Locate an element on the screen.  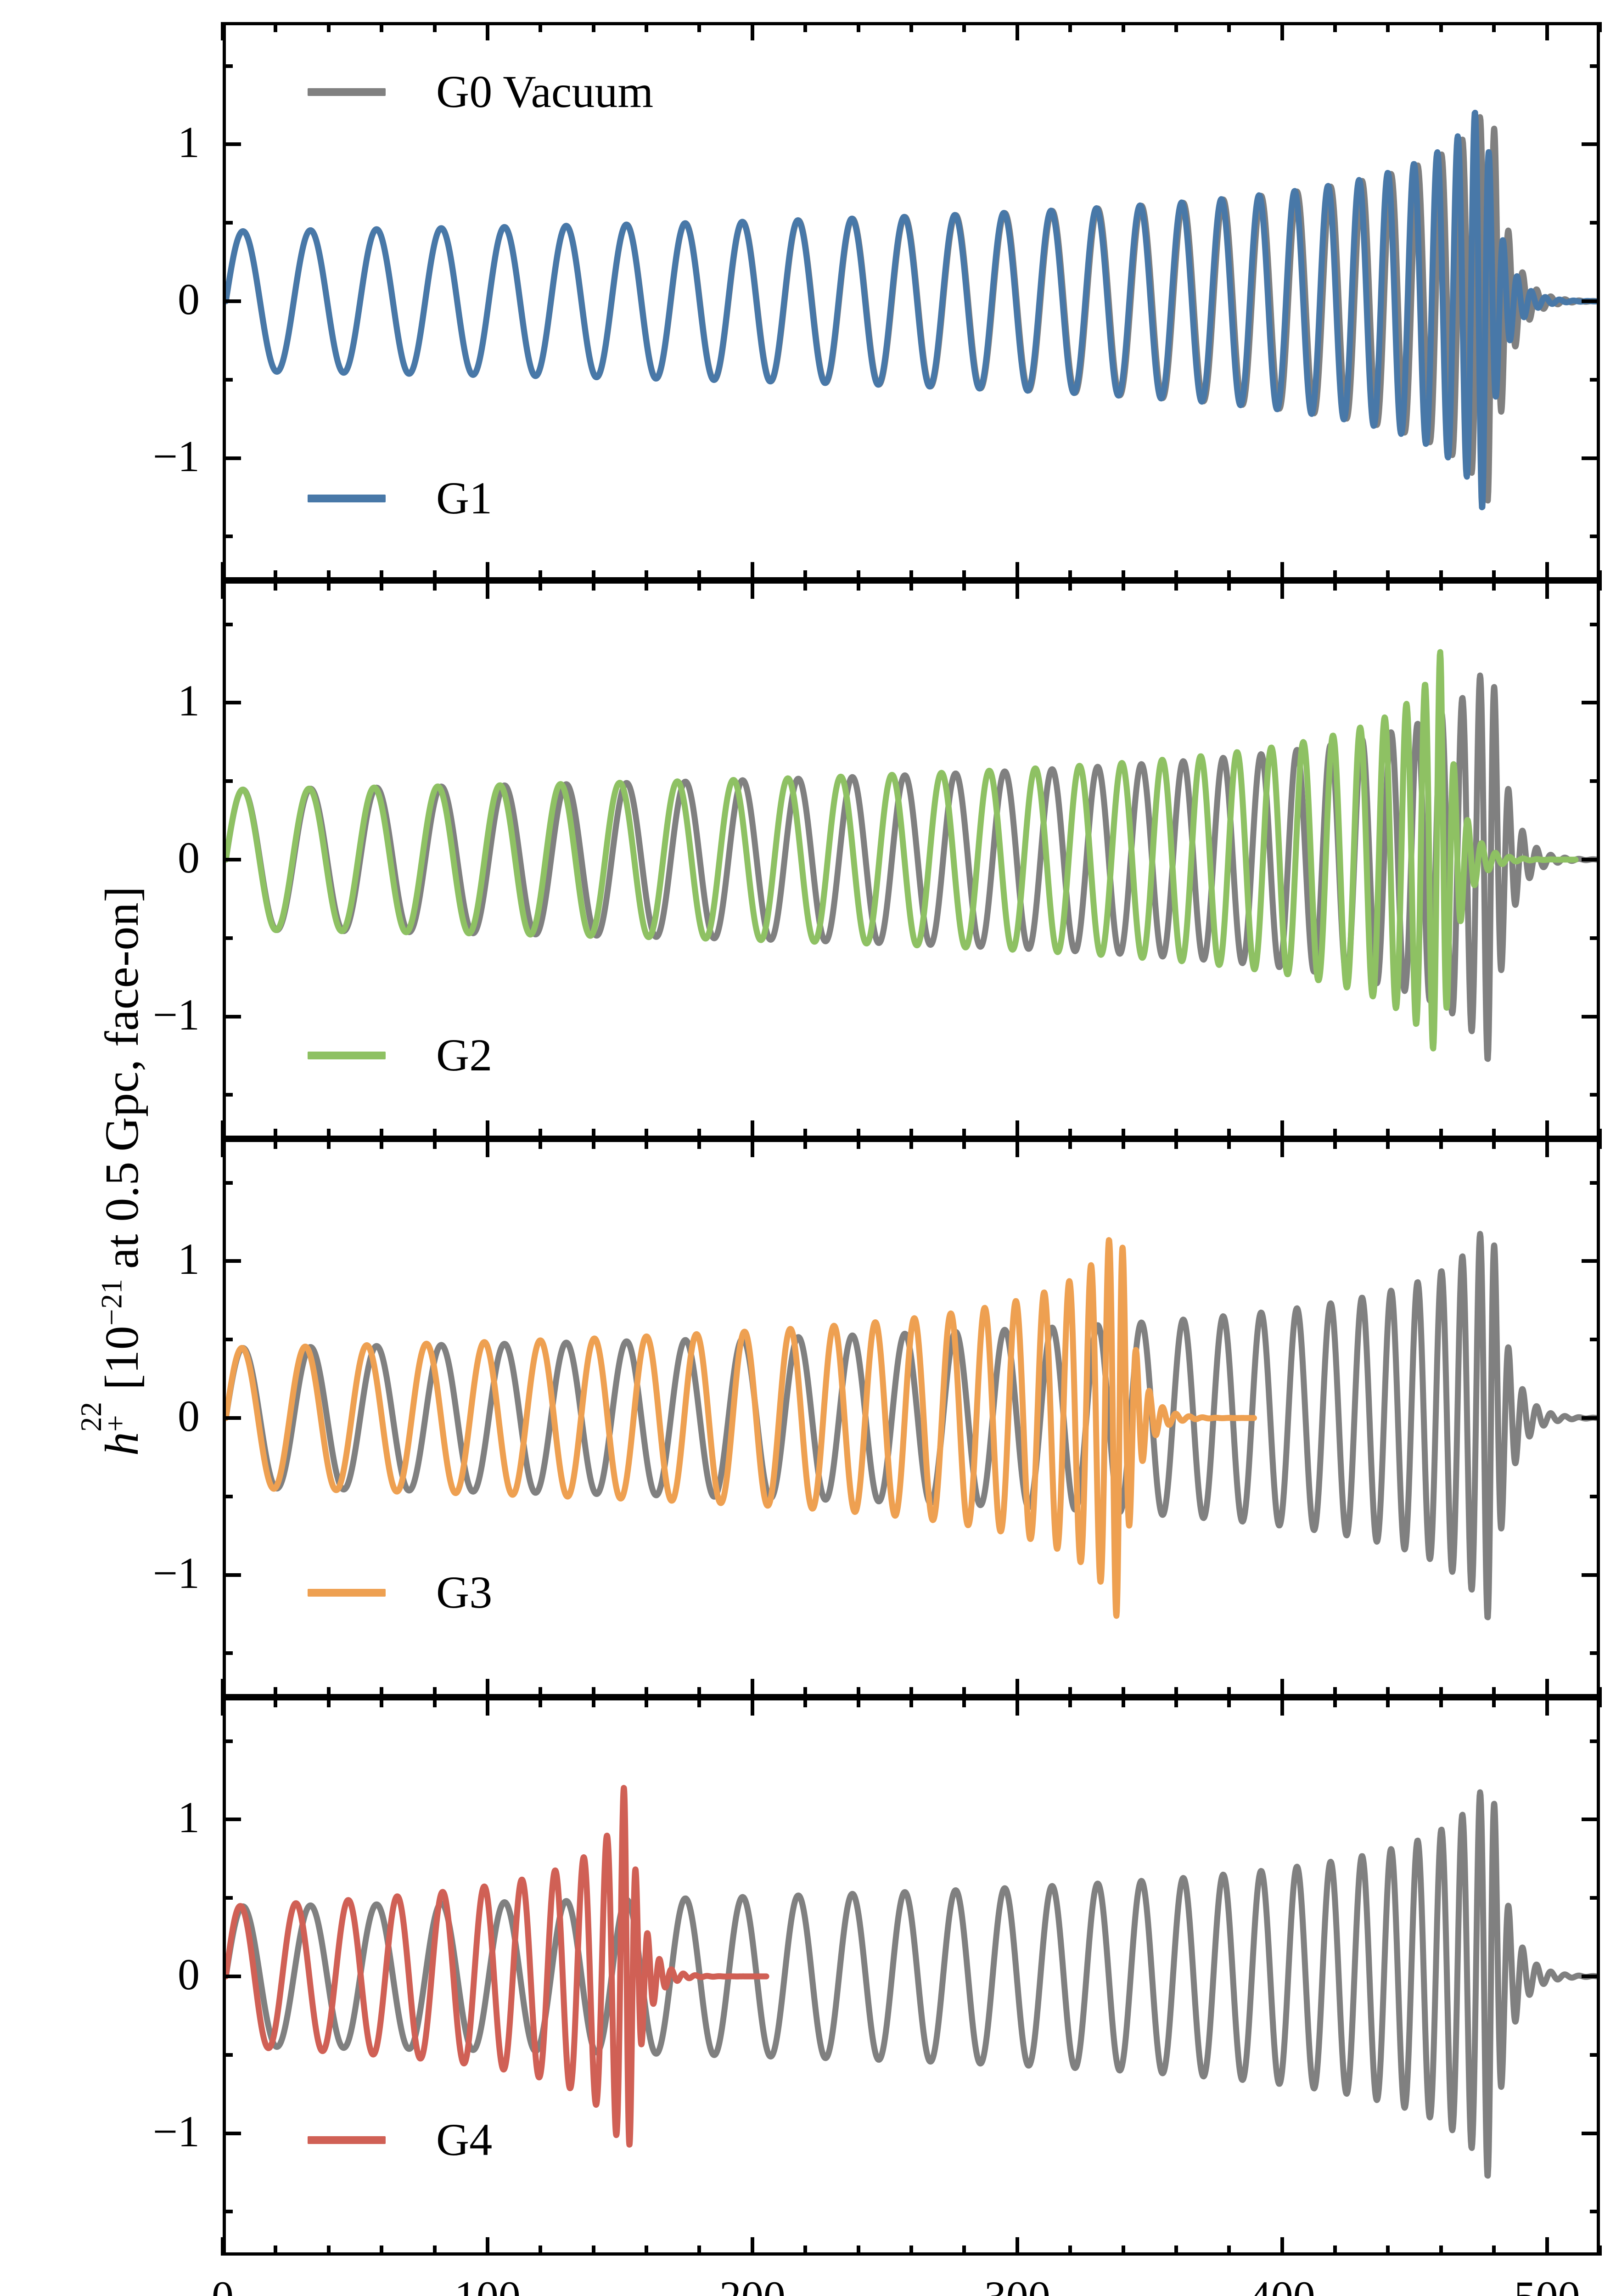
legend-g4: G4 is located at coordinates (400, 2140).